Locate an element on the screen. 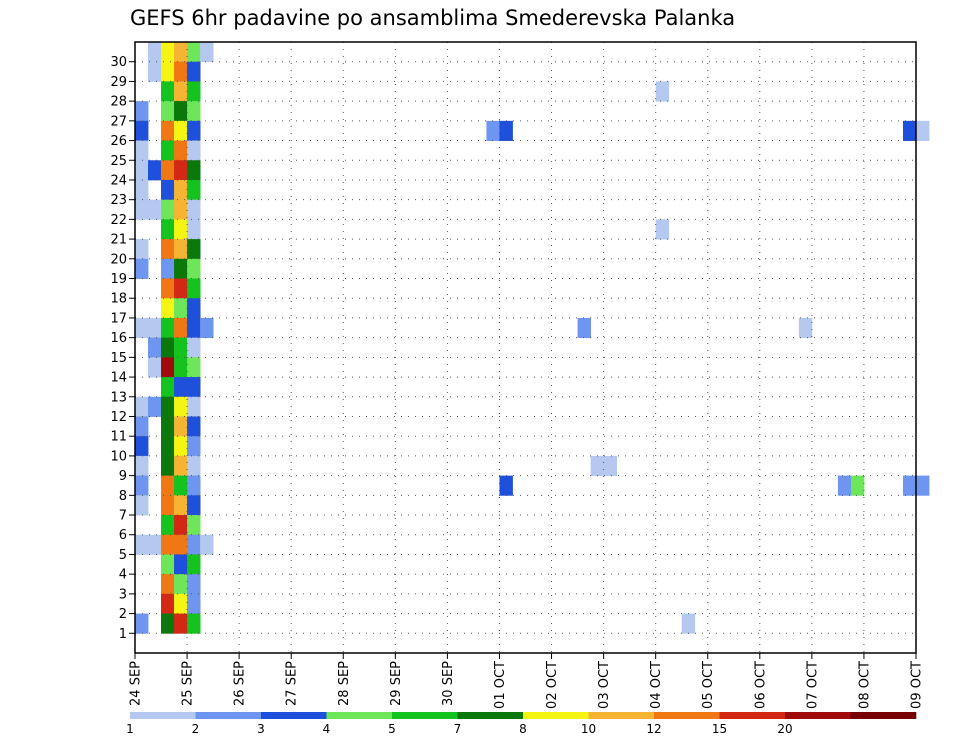 The width and height of the screenshot is (960, 742). legend-label: 12 is located at coordinates (653, 729).